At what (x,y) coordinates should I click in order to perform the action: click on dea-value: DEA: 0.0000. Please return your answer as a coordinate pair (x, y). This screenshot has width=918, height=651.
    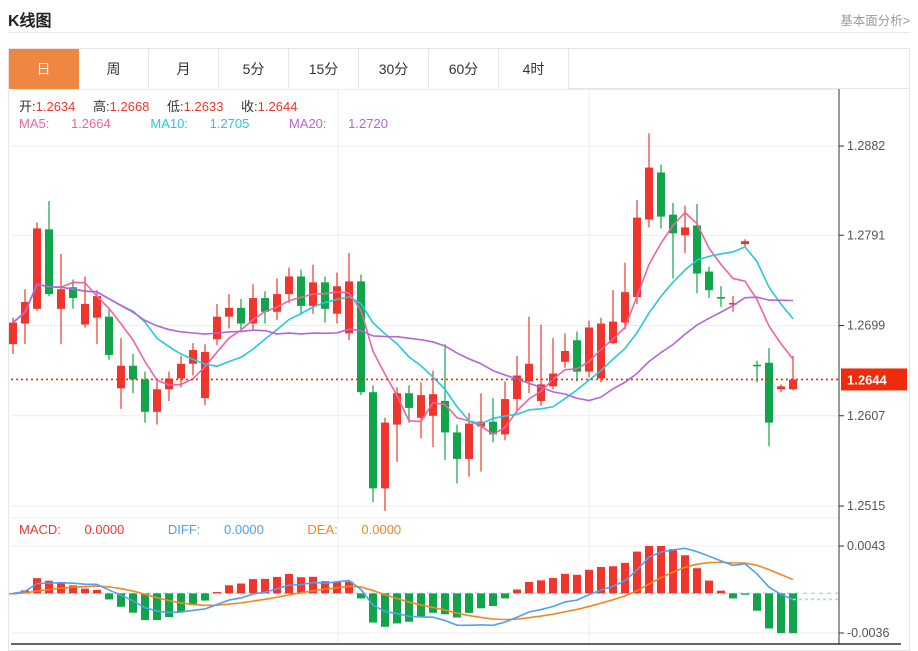
    Looking at the image, I should click on (354, 529).